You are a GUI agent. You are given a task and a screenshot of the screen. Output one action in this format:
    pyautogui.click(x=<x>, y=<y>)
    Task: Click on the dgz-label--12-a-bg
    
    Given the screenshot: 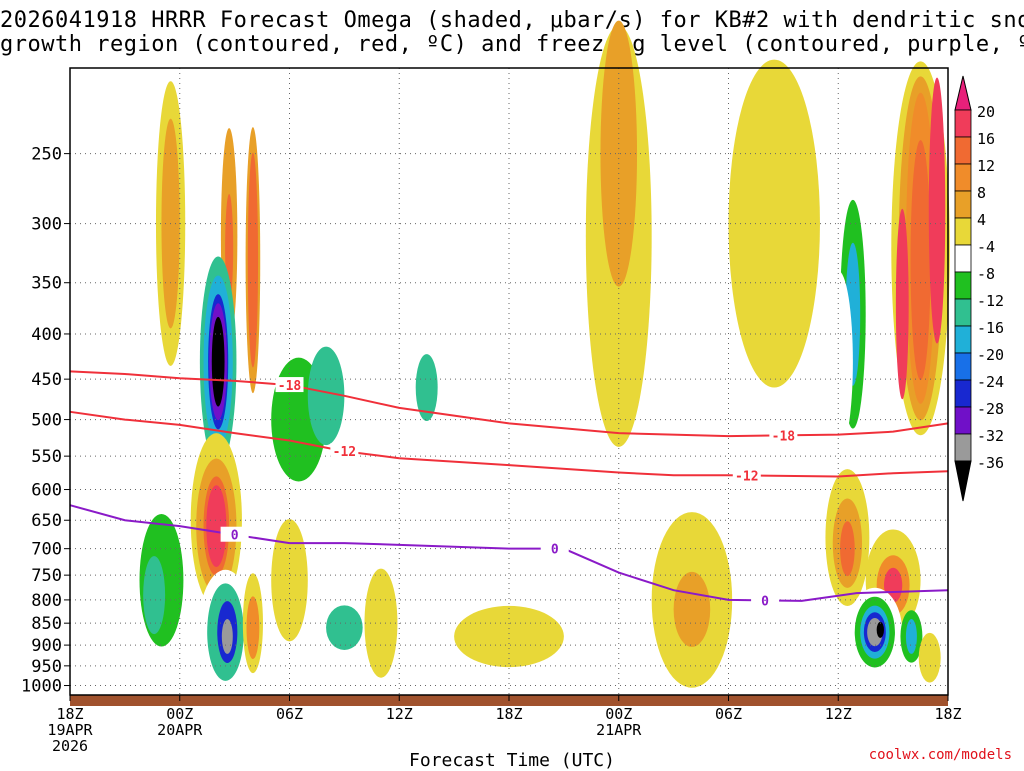 What is the action you would take?
    pyautogui.click(x=344, y=451)
    